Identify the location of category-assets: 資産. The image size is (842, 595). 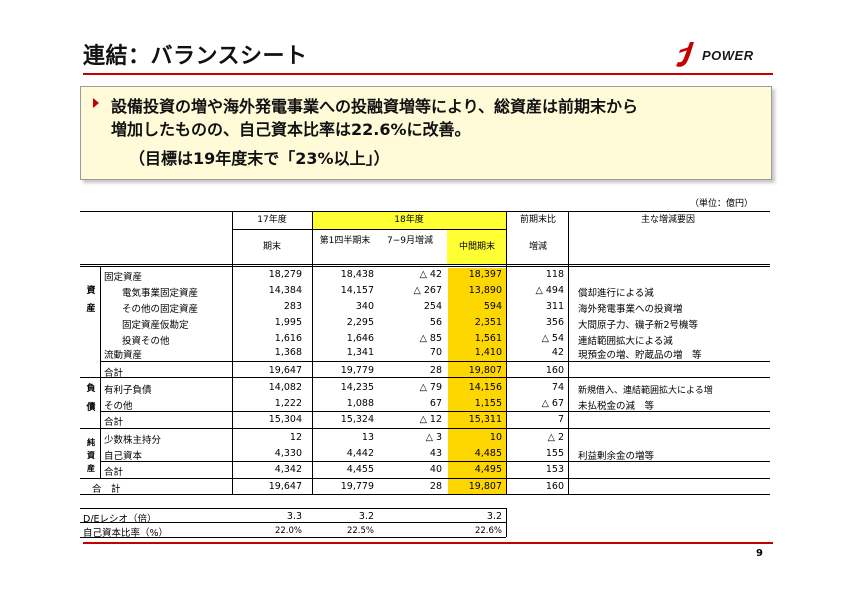
(91, 300).